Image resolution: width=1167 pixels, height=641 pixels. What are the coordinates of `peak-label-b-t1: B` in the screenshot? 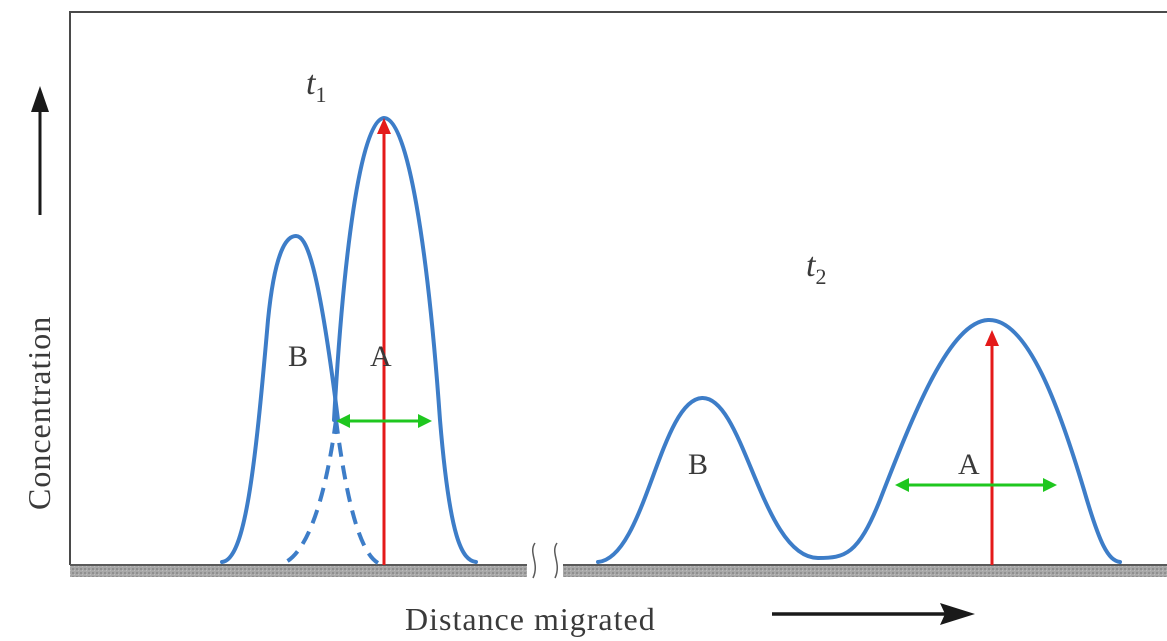 It's located at (298, 356).